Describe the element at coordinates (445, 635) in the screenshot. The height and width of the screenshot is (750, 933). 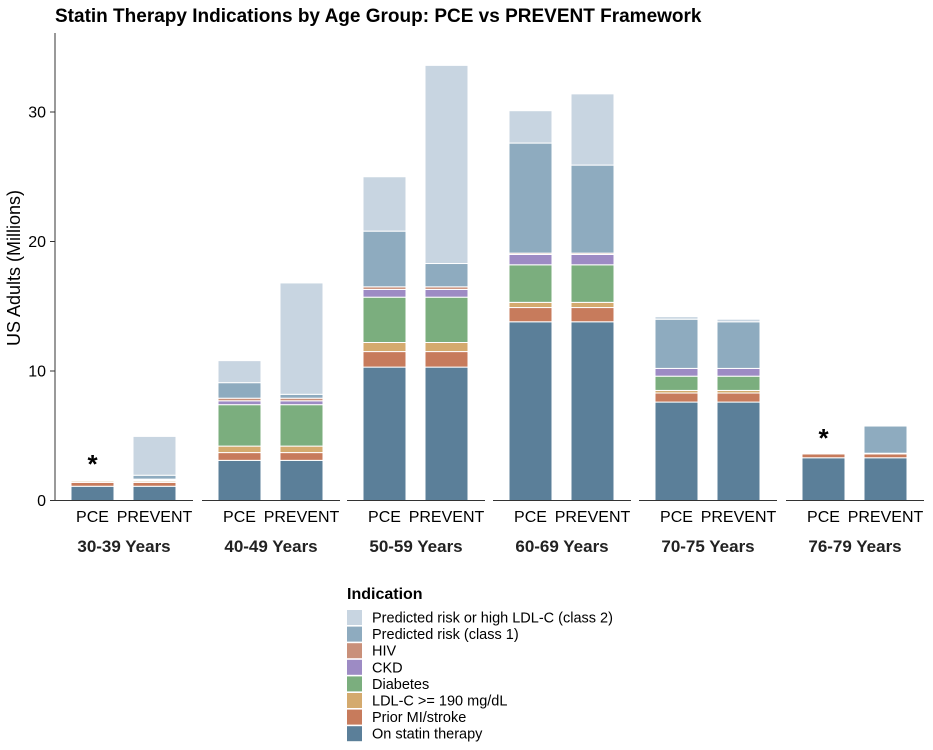
I see `legend-item-label: Predicted risk (class 1)` at that location.